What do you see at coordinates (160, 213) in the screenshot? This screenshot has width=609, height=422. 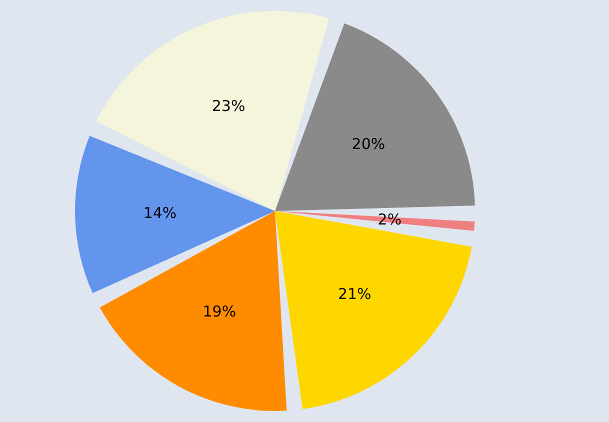 I see `data-label: 14%` at bounding box center [160, 213].